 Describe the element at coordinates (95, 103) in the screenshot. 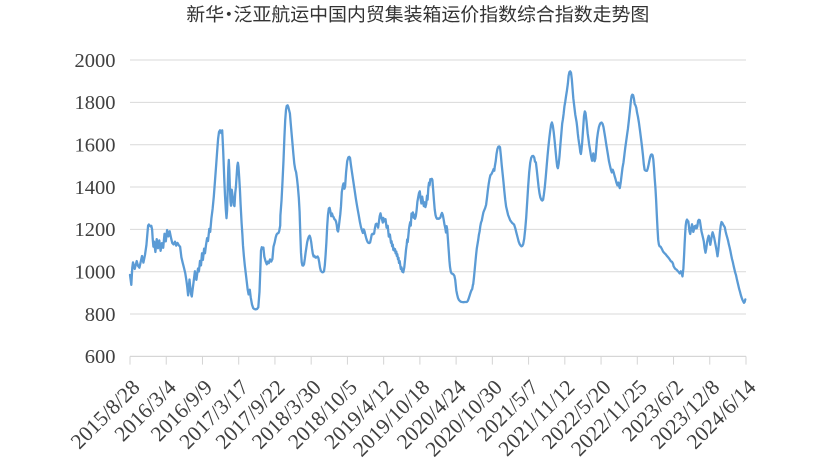

I see `svg-text: 1800` at that location.